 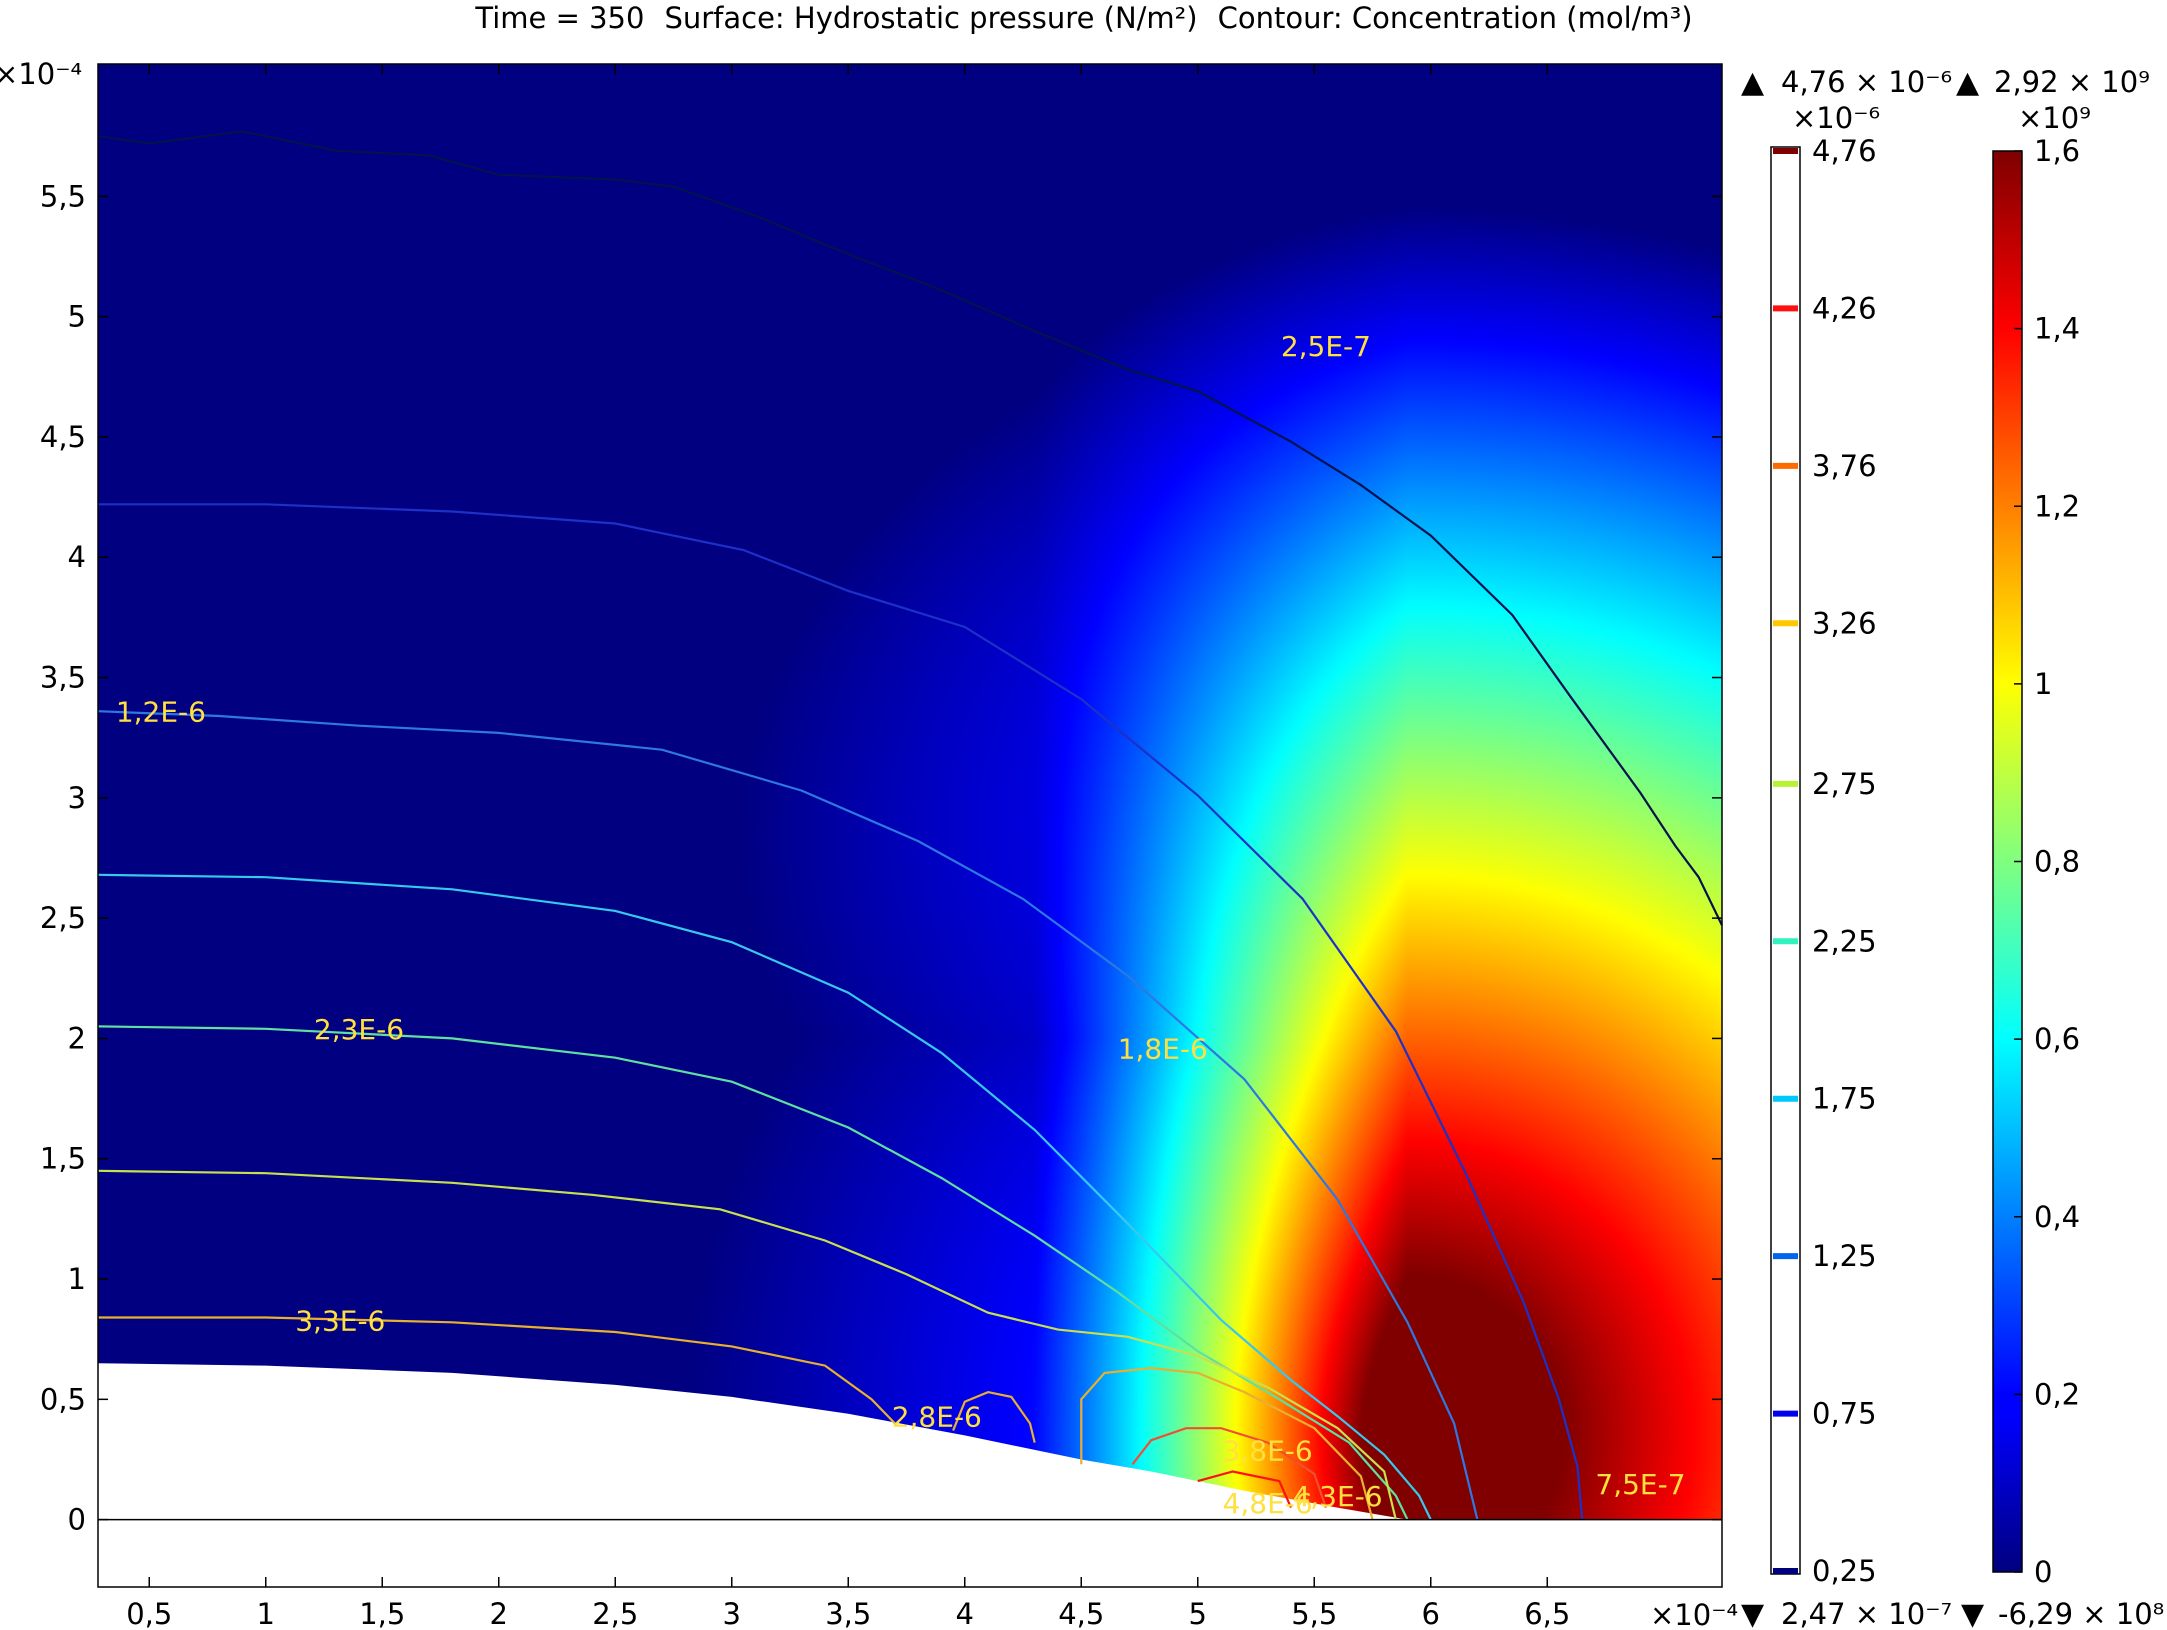 What do you see at coordinates (2057, 862) in the screenshot?
I see `pressure-tick-label: 0,8` at bounding box center [2057, 862].